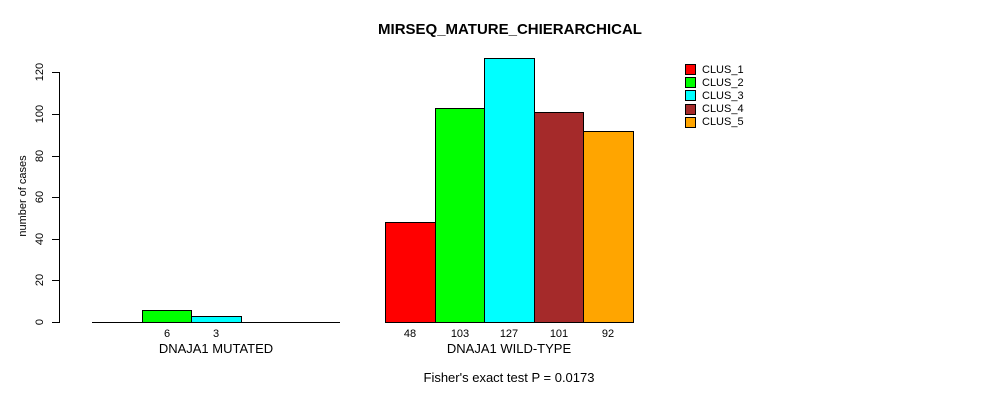 The width and height of the screenshot is (990, 400). I want to click on bar-clus_3-dnaja1-wild-type, so click(509, 190).